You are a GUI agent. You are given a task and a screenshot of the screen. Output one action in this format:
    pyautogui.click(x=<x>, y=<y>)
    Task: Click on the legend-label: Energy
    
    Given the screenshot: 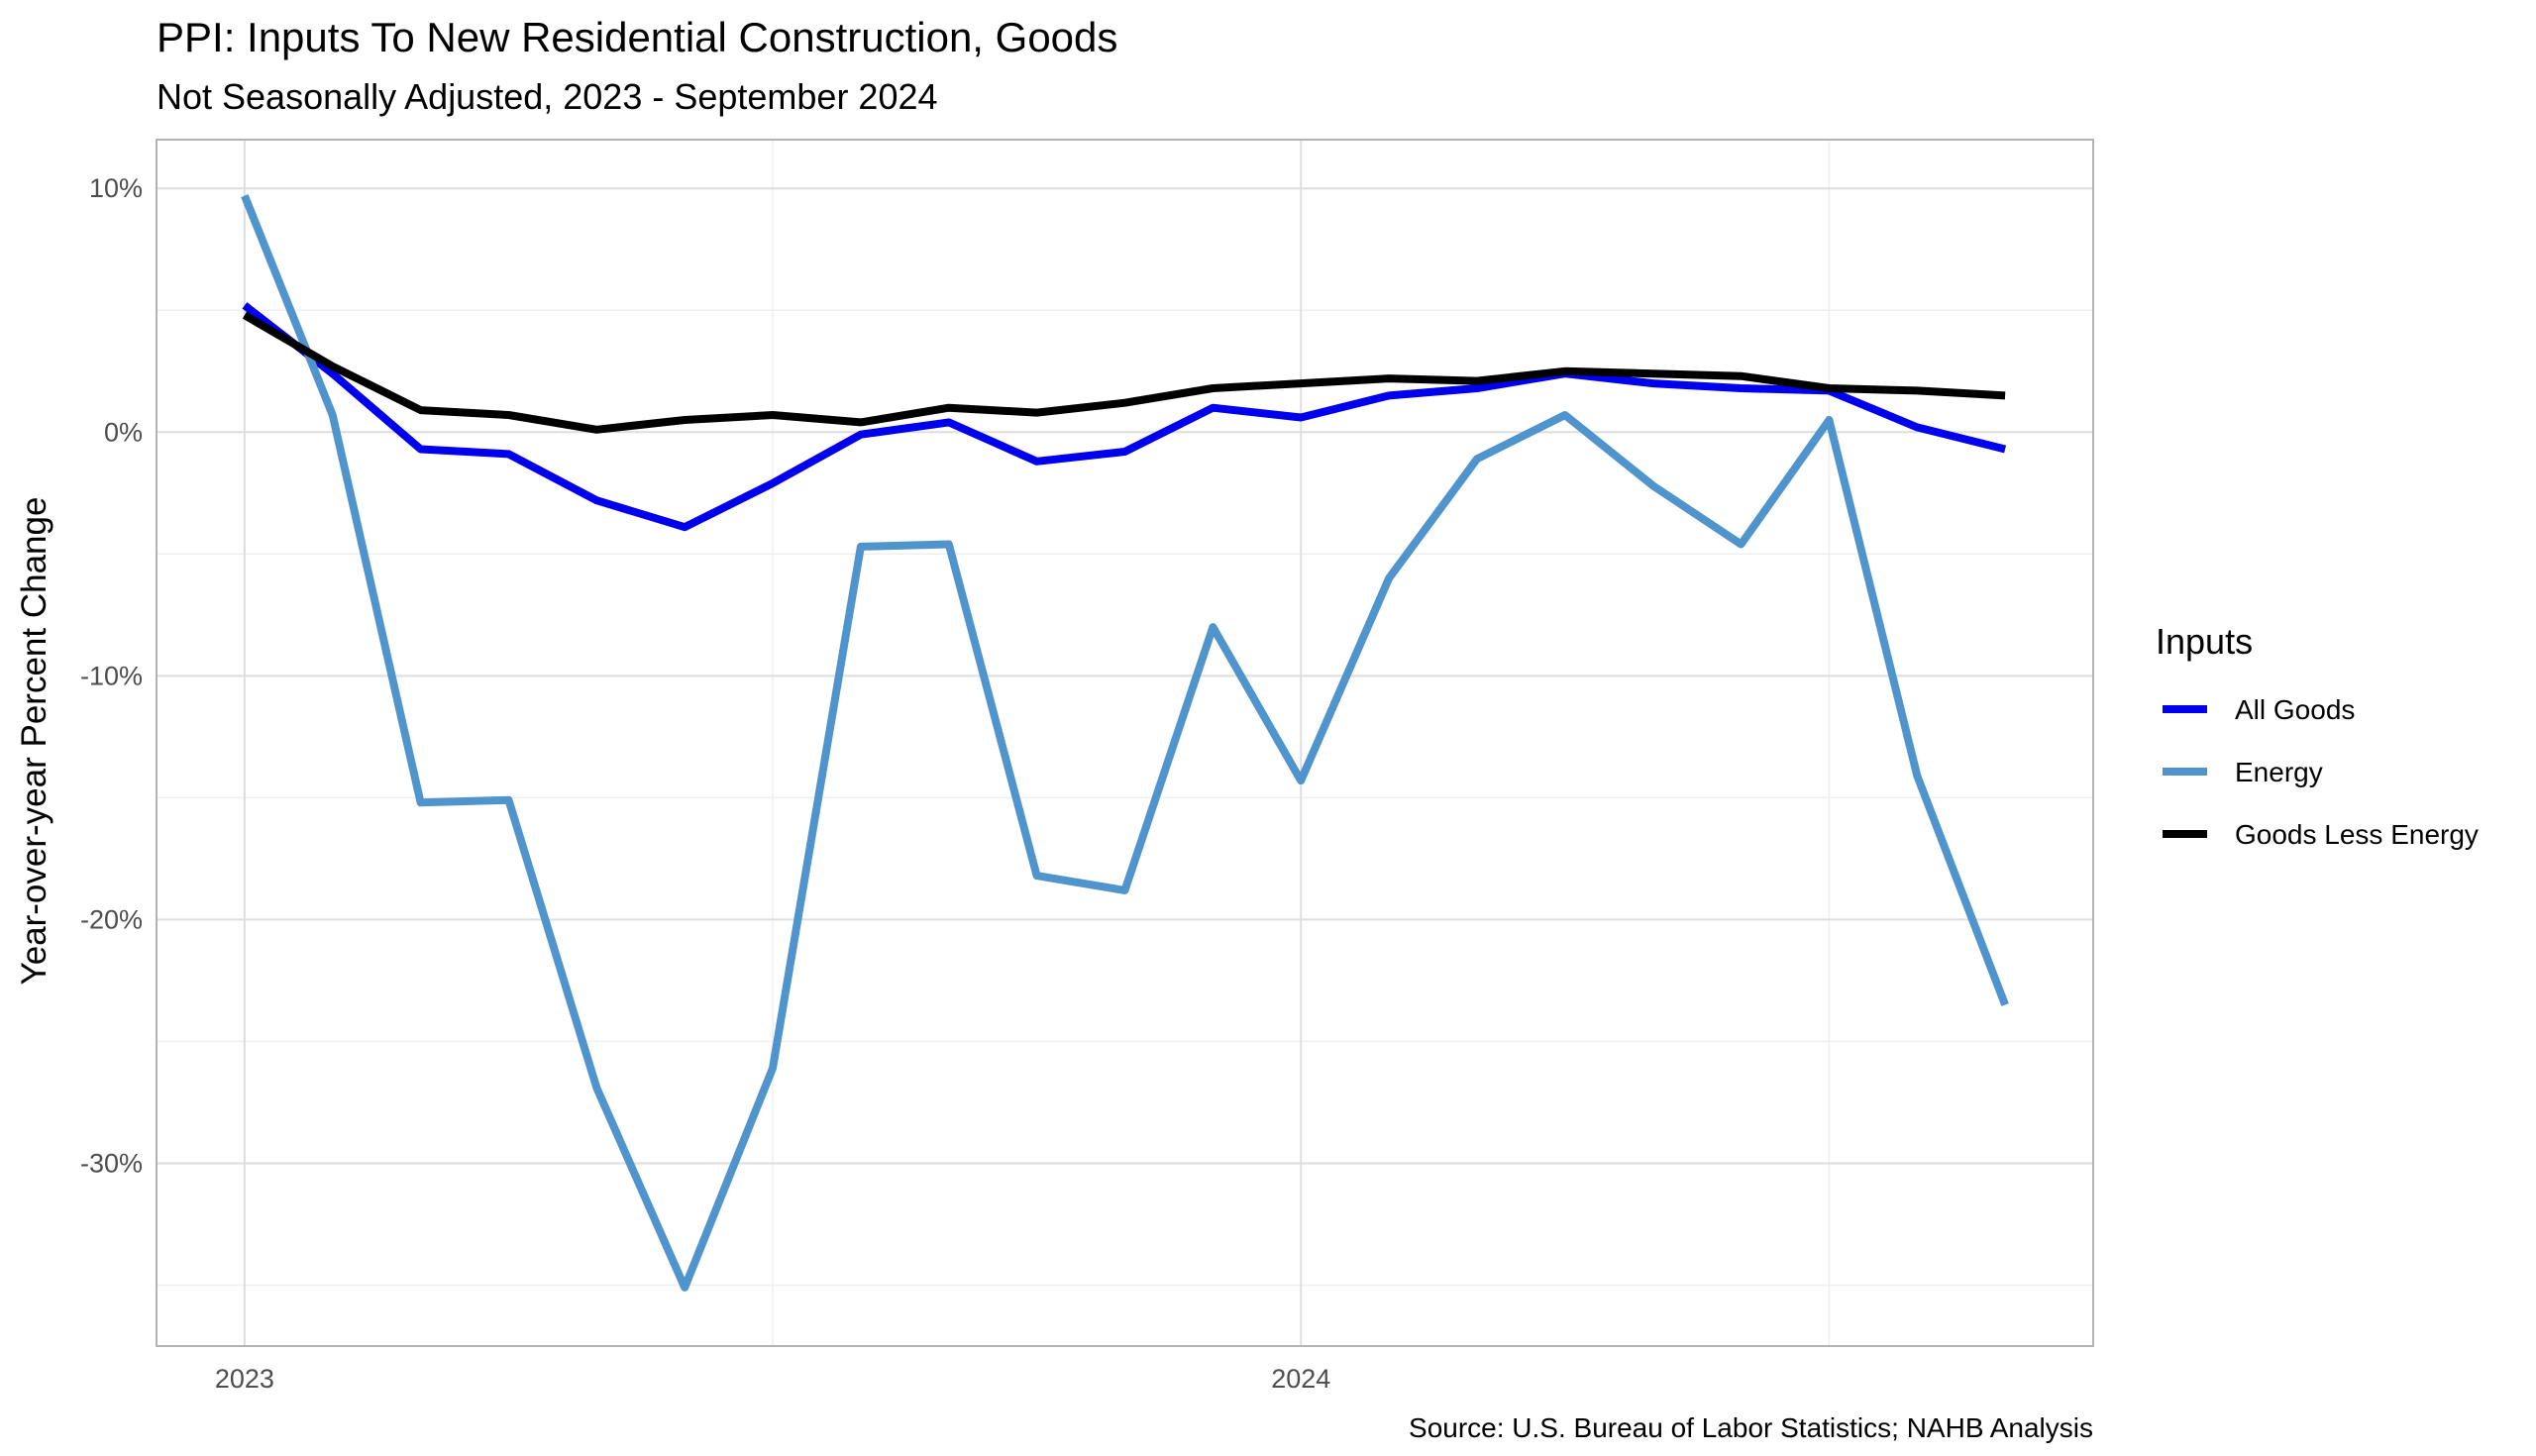 What is the action you would take?
    pyautogui.click(x=2279, y=772)
    